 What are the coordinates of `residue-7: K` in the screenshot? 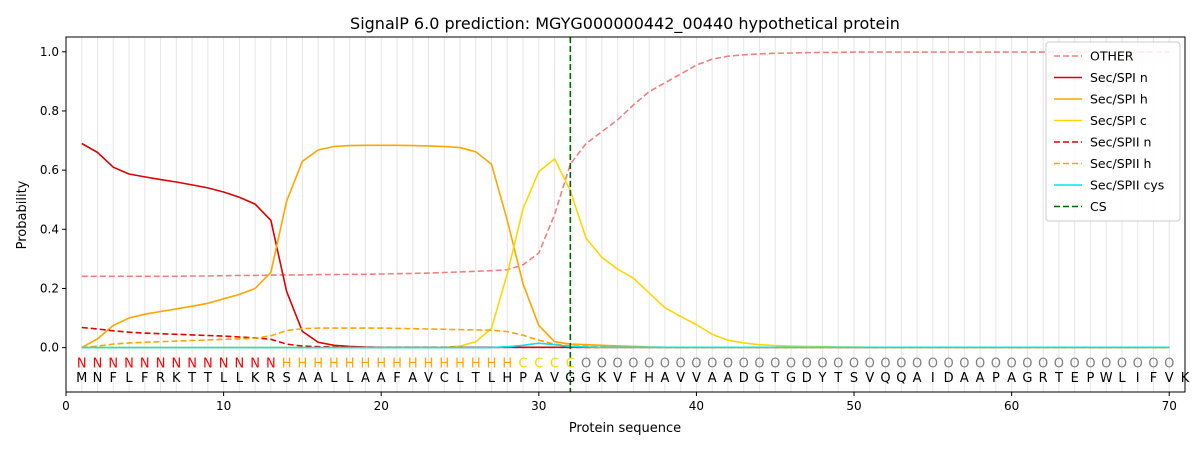 It's located at (176, 378).